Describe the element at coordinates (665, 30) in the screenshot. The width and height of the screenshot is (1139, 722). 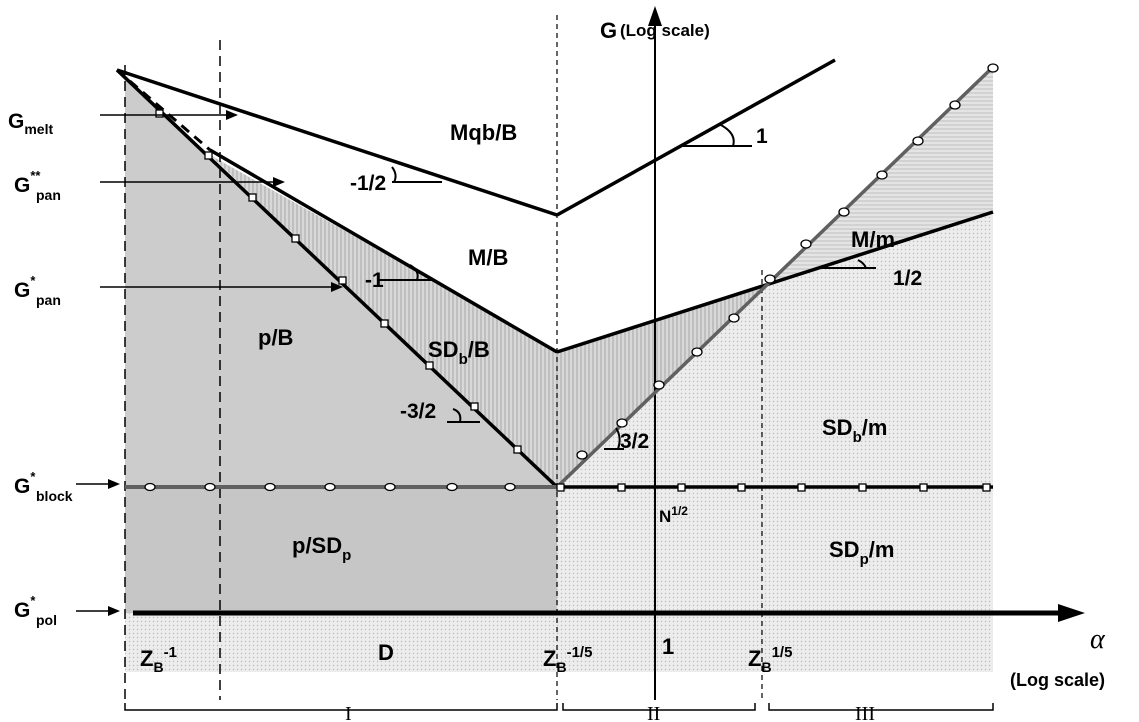
I see `y-axis-scale-note: (Log scale)` at that location.